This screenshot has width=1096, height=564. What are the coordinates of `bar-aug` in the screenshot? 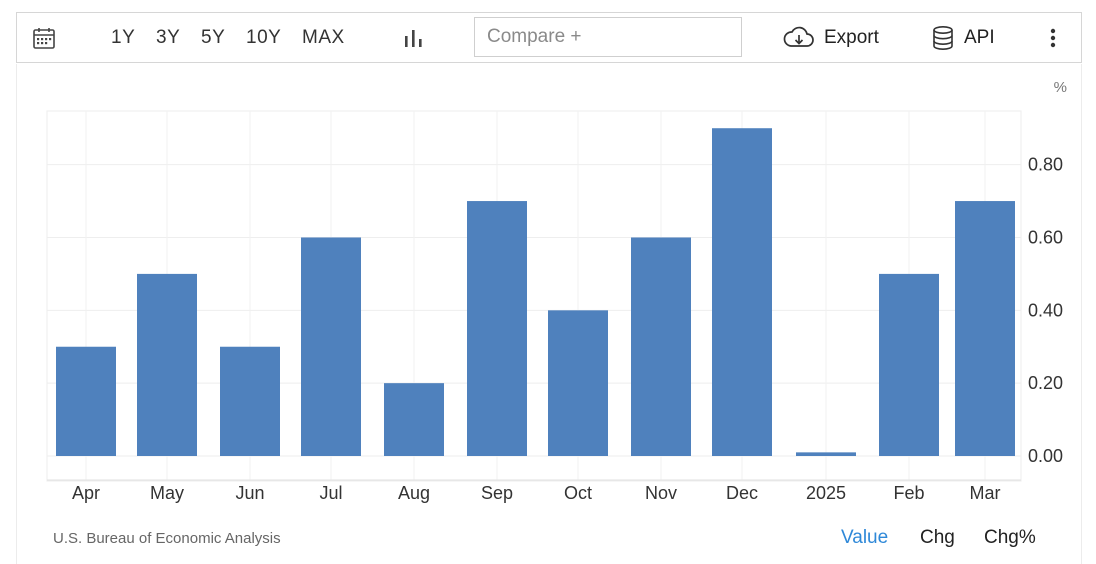 It's located at (414, 419).